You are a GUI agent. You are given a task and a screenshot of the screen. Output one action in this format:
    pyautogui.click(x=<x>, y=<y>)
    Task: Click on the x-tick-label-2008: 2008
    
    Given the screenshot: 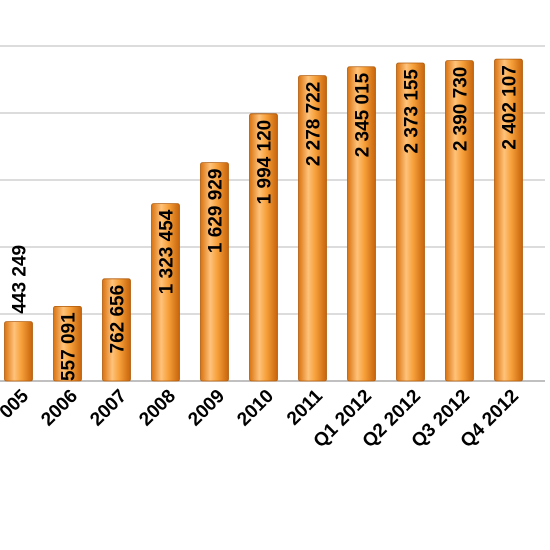 What is the action you would take?
    pyautogui.click(x=157, y=408)
    